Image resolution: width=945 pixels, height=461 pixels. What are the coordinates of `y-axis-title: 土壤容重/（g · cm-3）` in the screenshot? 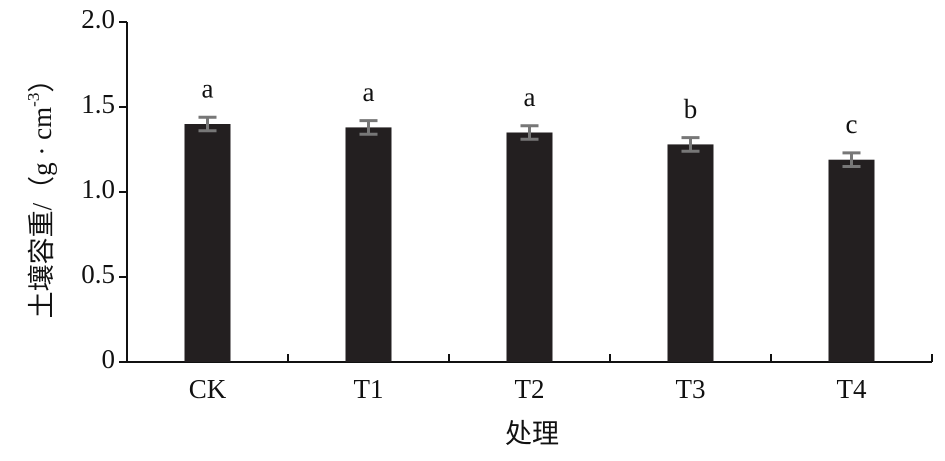 It's located at (40, 192).